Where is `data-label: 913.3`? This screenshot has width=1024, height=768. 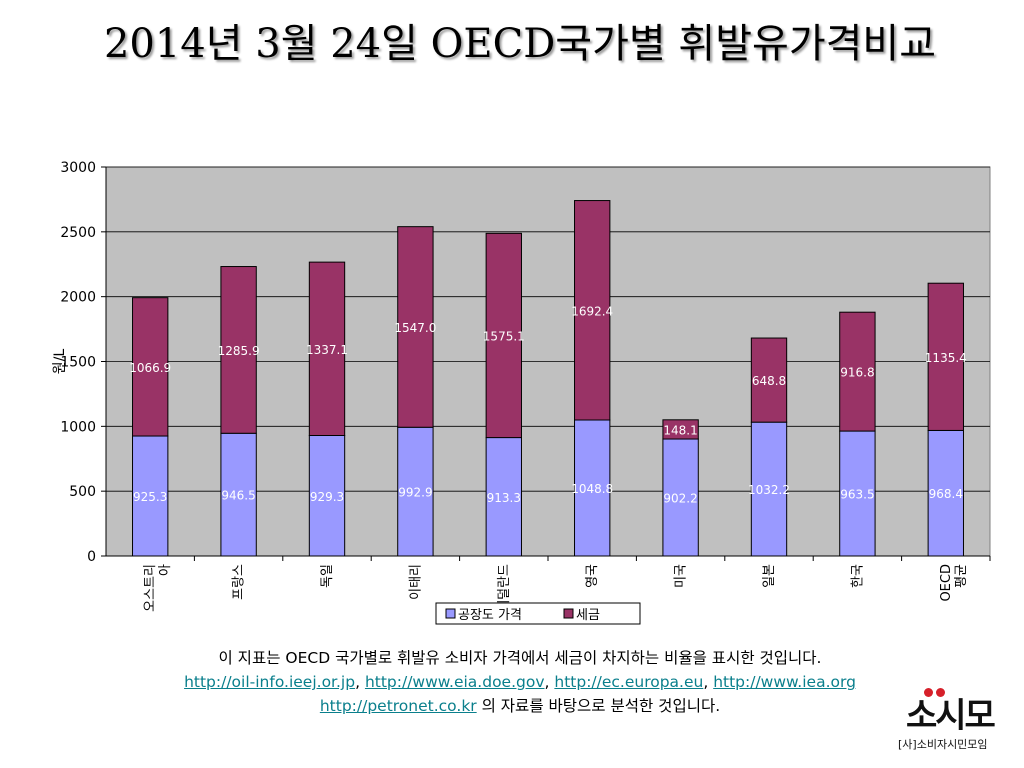
data-label: 913.3 is located at coordinates (504, 498).